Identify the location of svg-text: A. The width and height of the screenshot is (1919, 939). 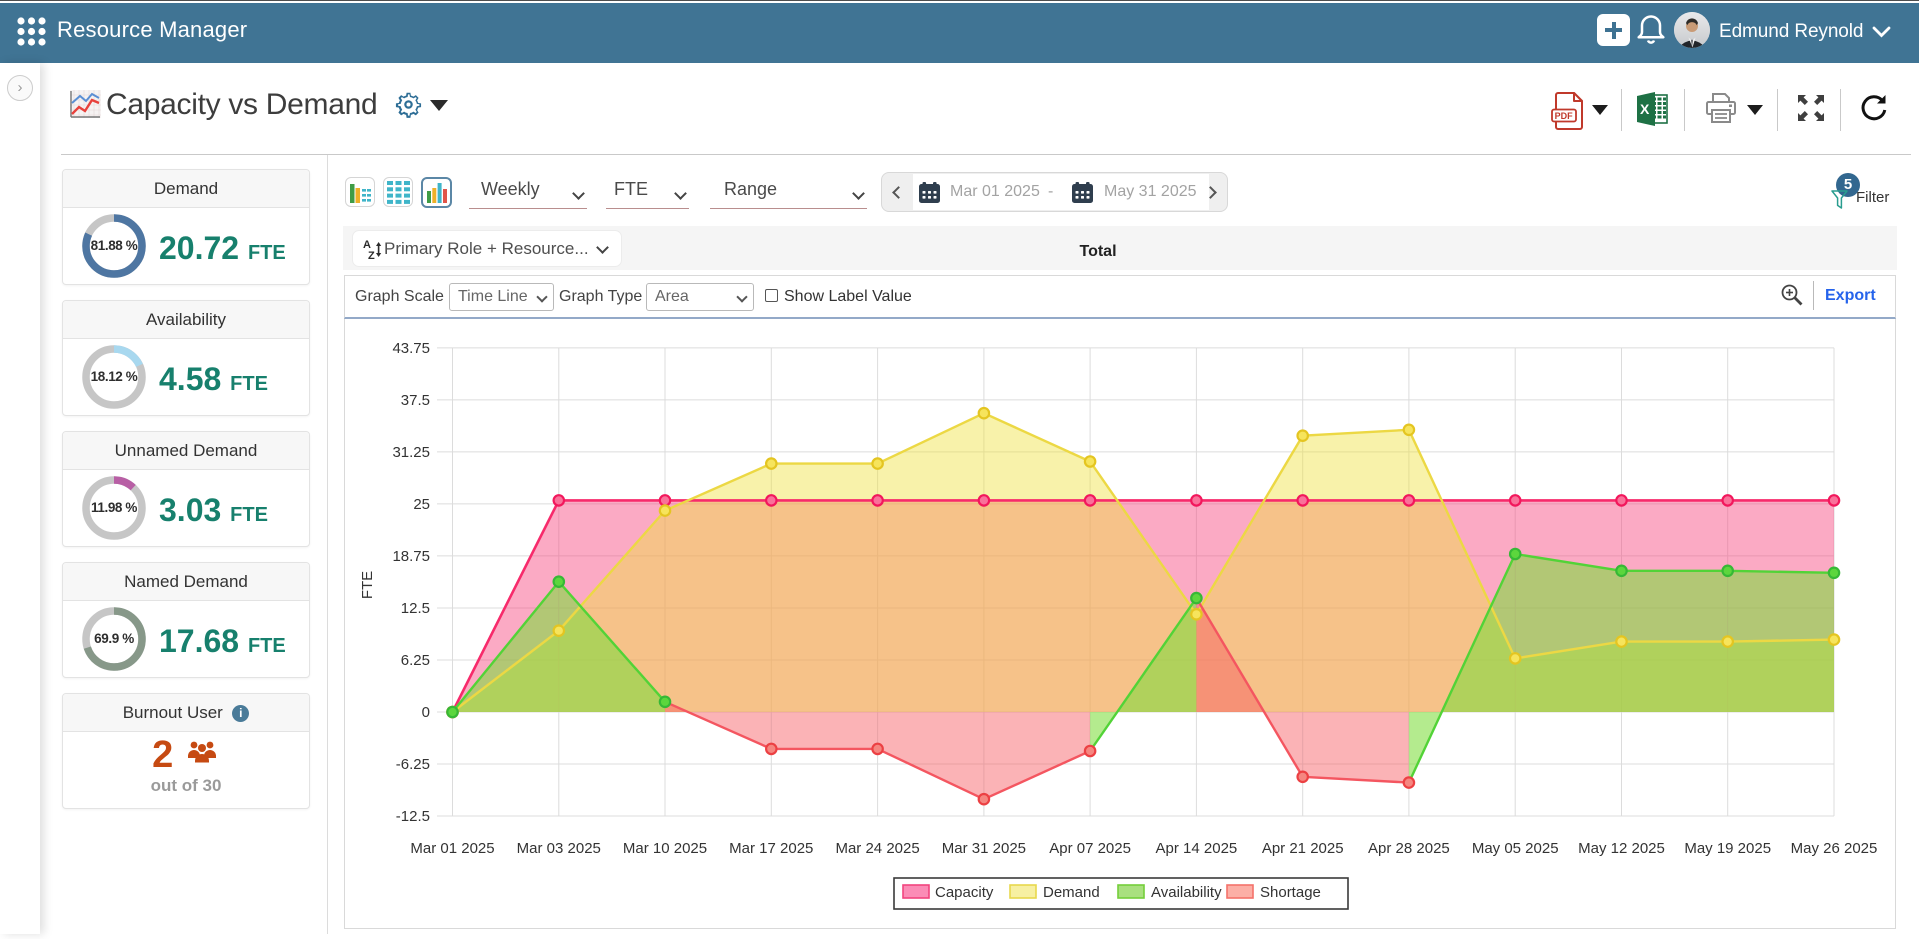
(367, 245).